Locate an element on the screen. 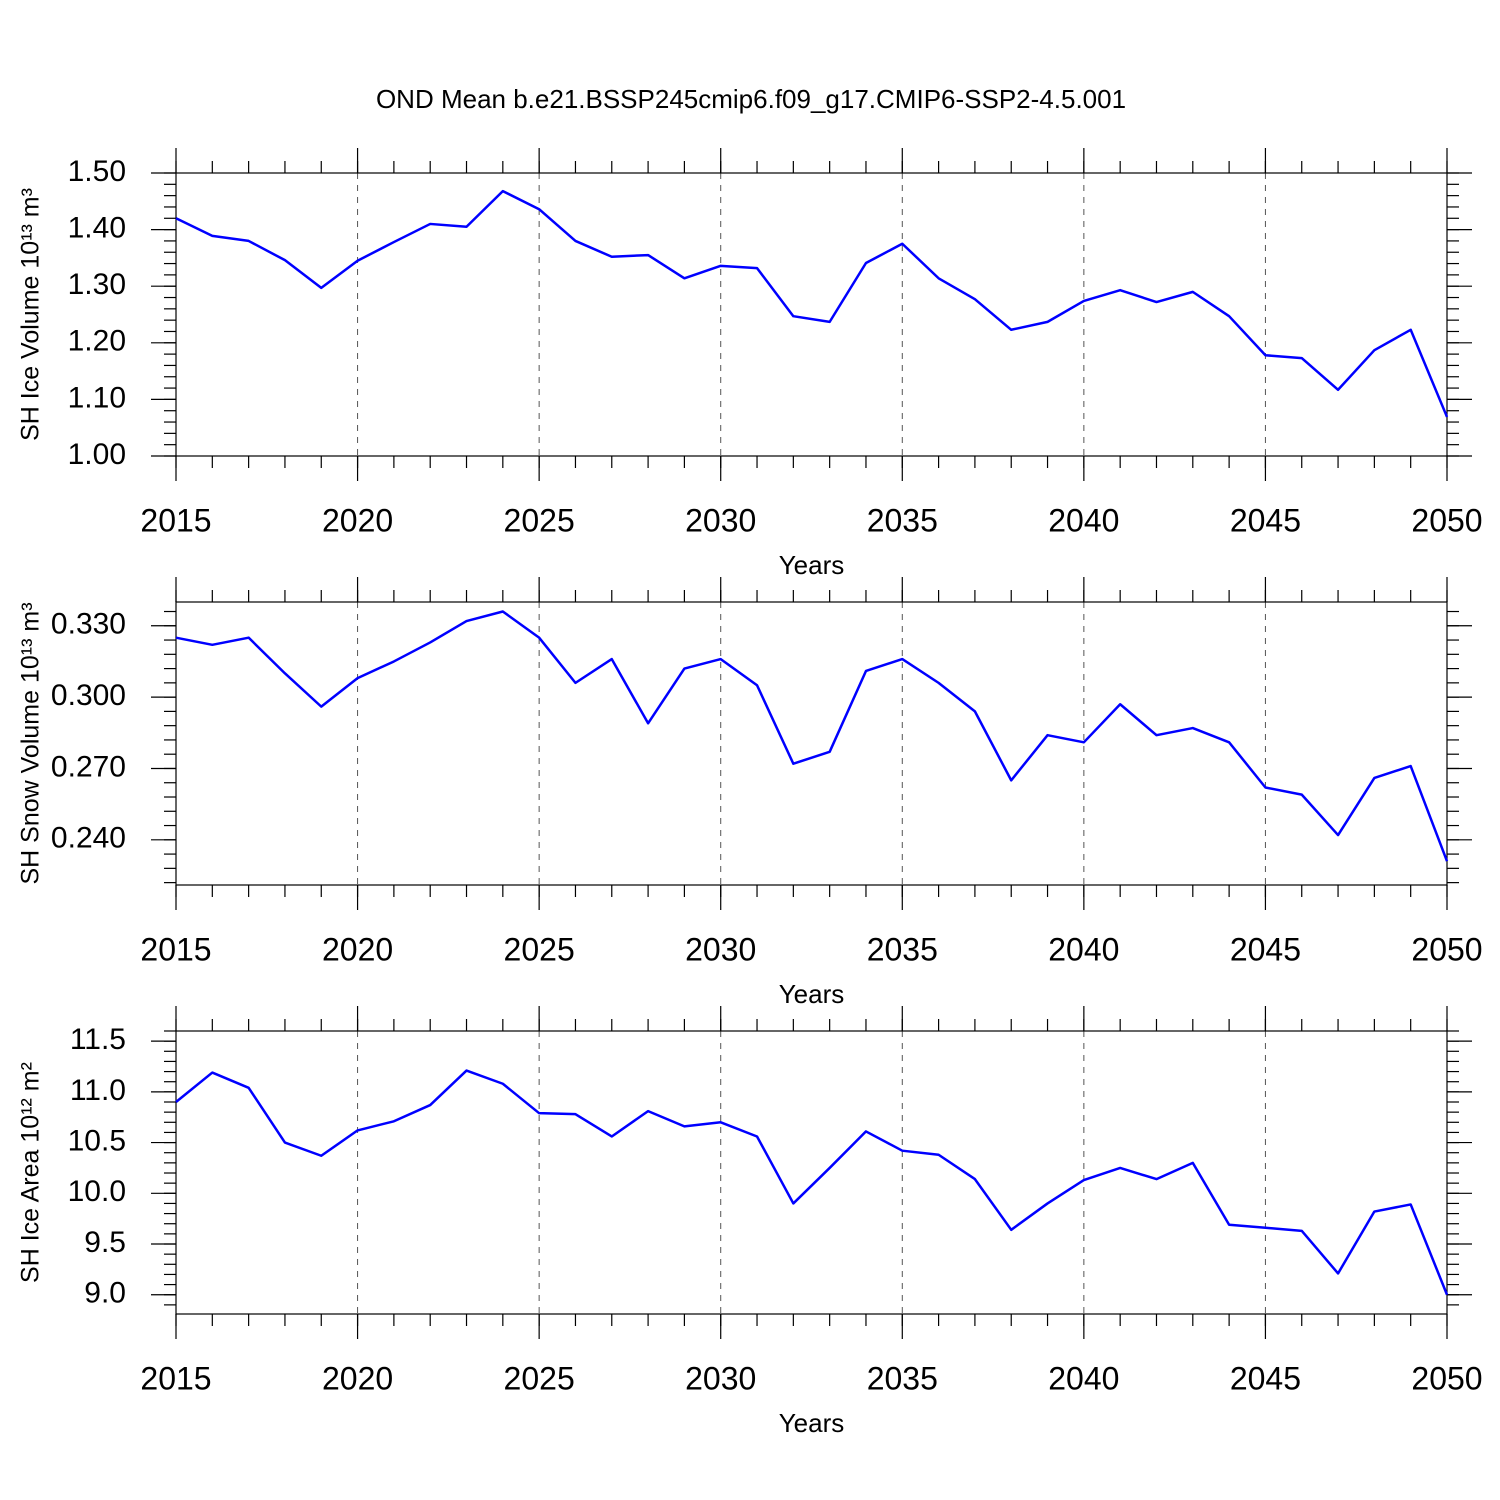  y-tick-label: 0.330 is located at coordinates (88, 624).